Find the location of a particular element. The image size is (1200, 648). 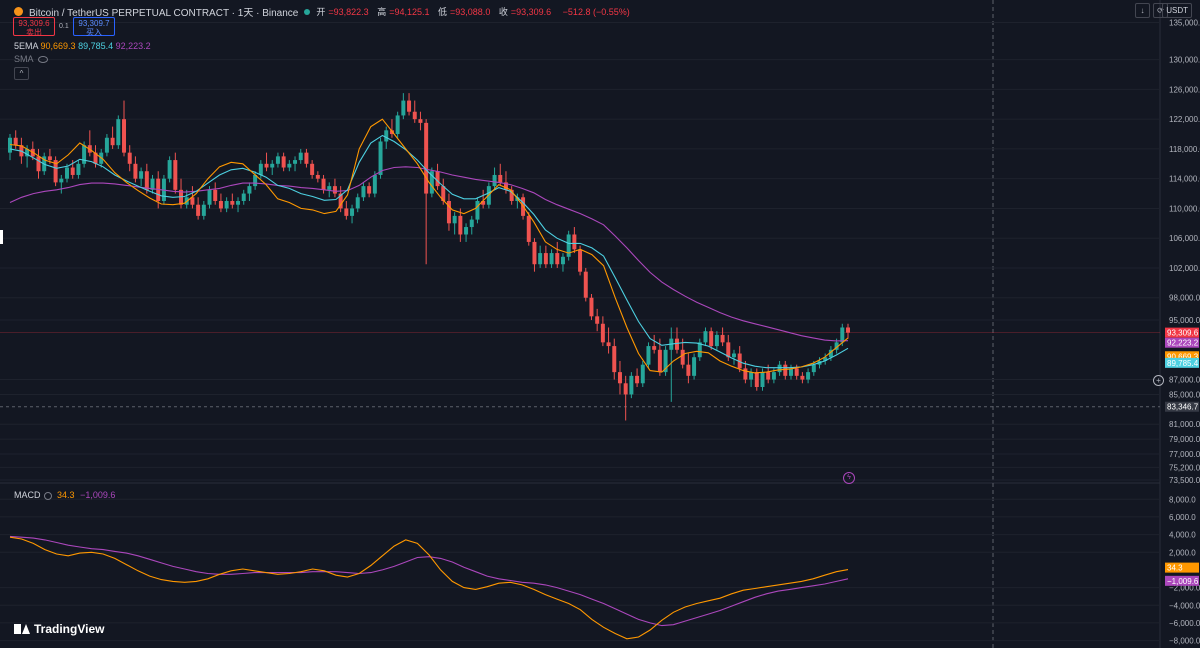

signal-value: −1,009.6 is located at coordinates (98, 495).